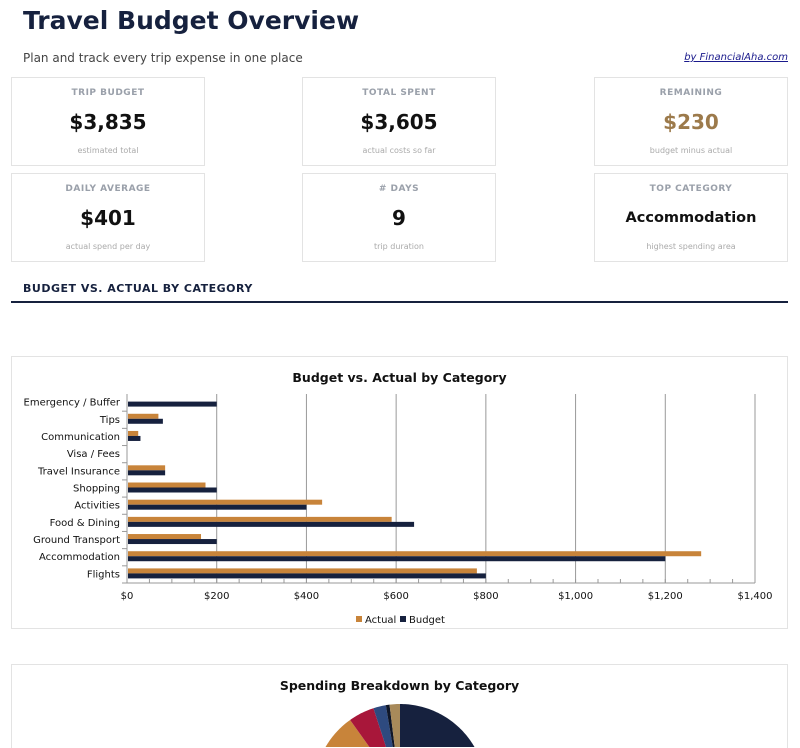  I want to click on x-tick-label: $1,400, so click(755, 596).